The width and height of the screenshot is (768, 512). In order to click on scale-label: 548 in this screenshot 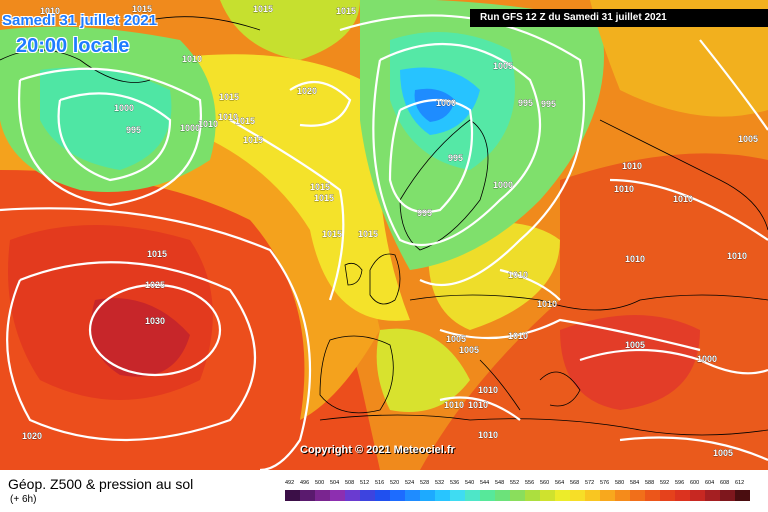, I will do `click(500, 483)`.